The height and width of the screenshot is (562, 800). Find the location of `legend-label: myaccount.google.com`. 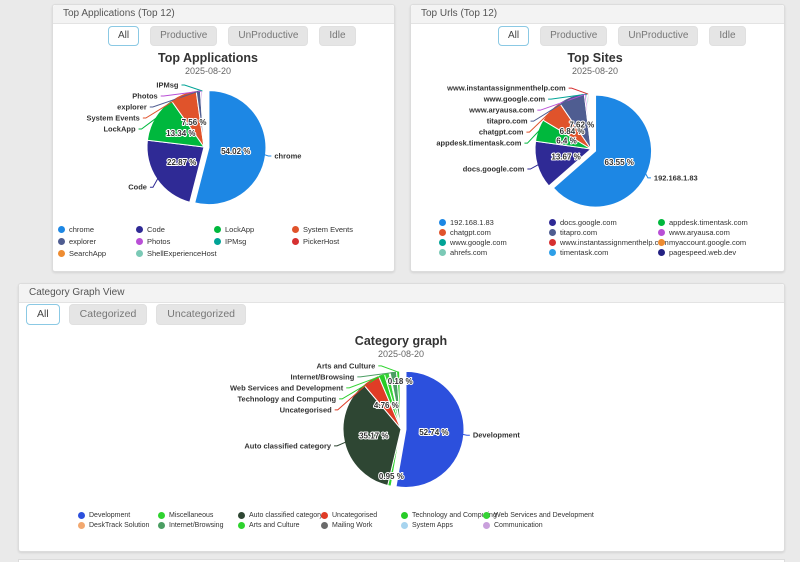

legend-label: myaccount.google.com is located at coordinates (708, 242).